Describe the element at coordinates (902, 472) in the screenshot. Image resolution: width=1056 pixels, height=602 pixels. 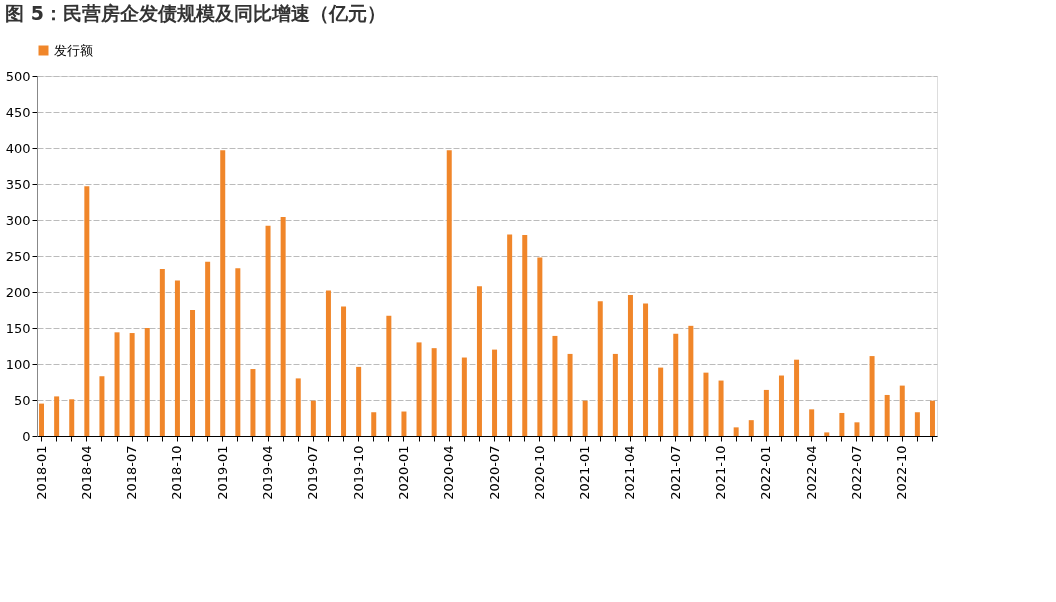
I see `x-tick-label: 2022-10` at that location.